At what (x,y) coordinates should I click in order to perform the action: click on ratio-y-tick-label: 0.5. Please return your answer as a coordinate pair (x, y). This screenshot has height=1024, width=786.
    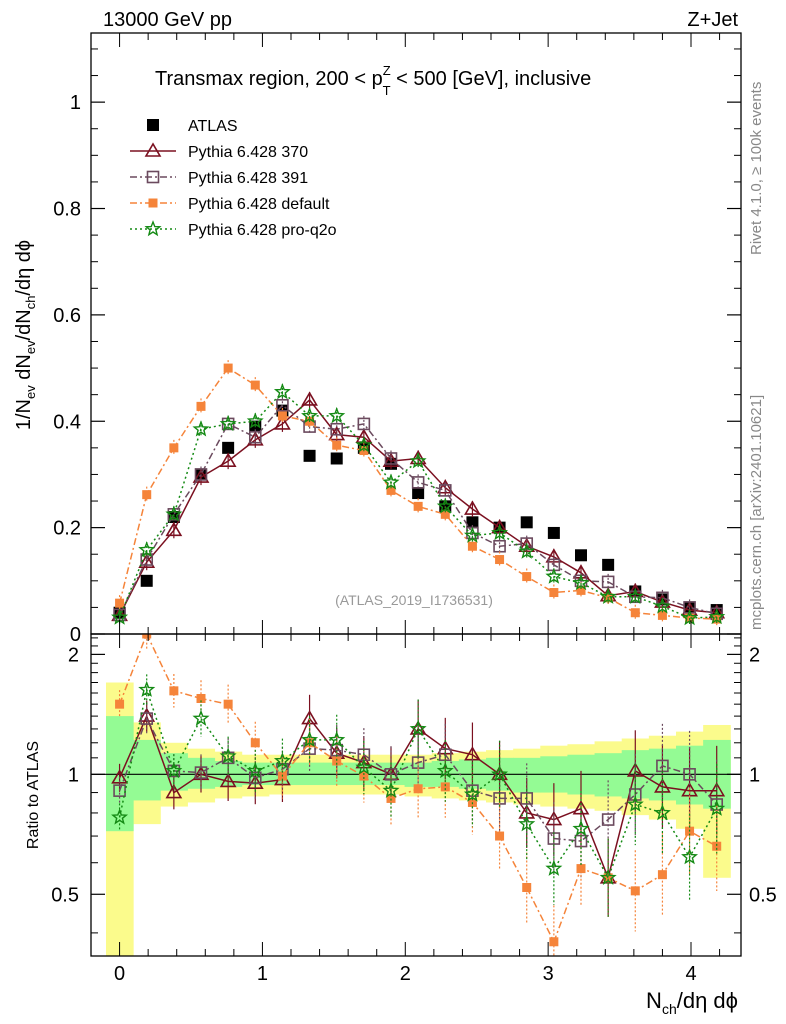
    Looking at the image, I should click on (65, 895).